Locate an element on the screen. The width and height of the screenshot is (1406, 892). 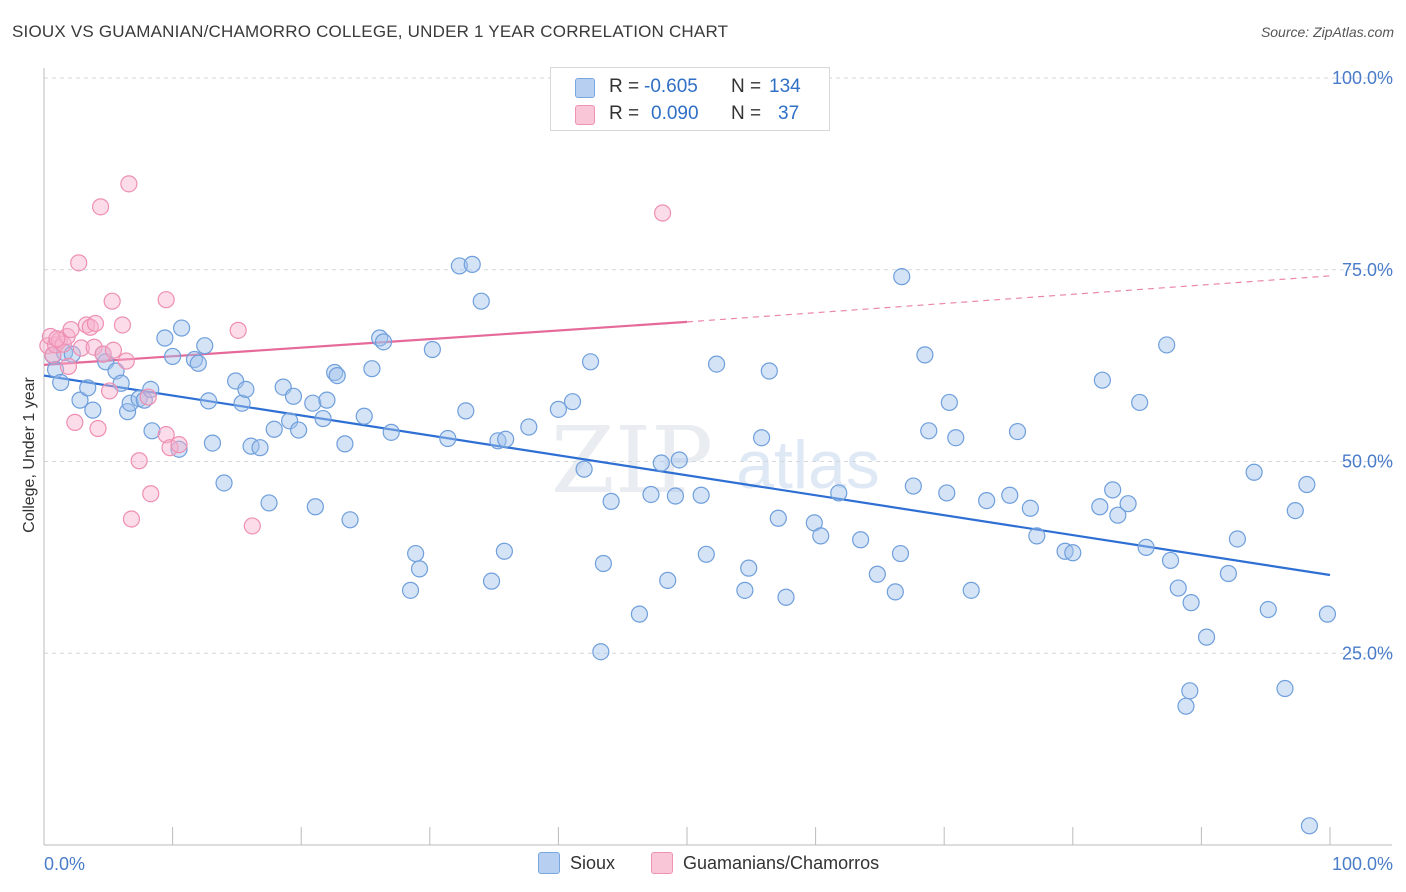
stats-box: R = -0.605 N = 134 R = 0.090 N = 37 is located at coordinates (690, 99).